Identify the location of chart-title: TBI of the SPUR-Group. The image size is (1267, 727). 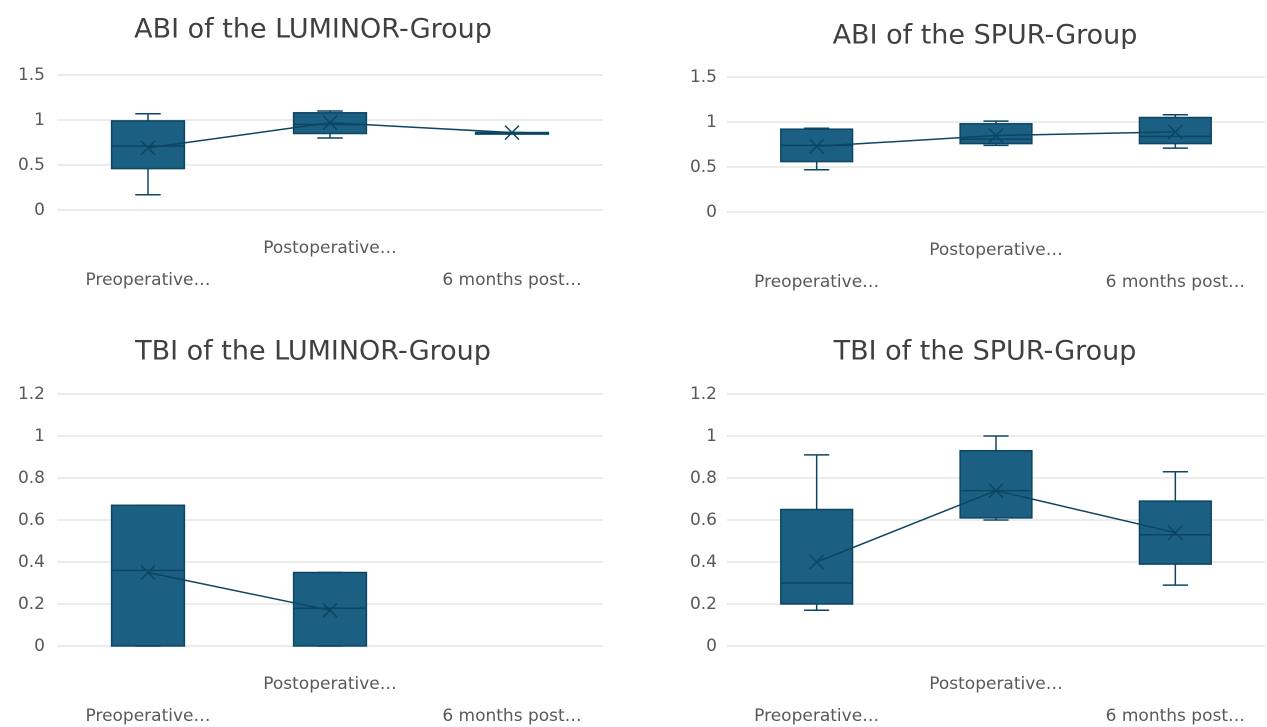
(985, 351).